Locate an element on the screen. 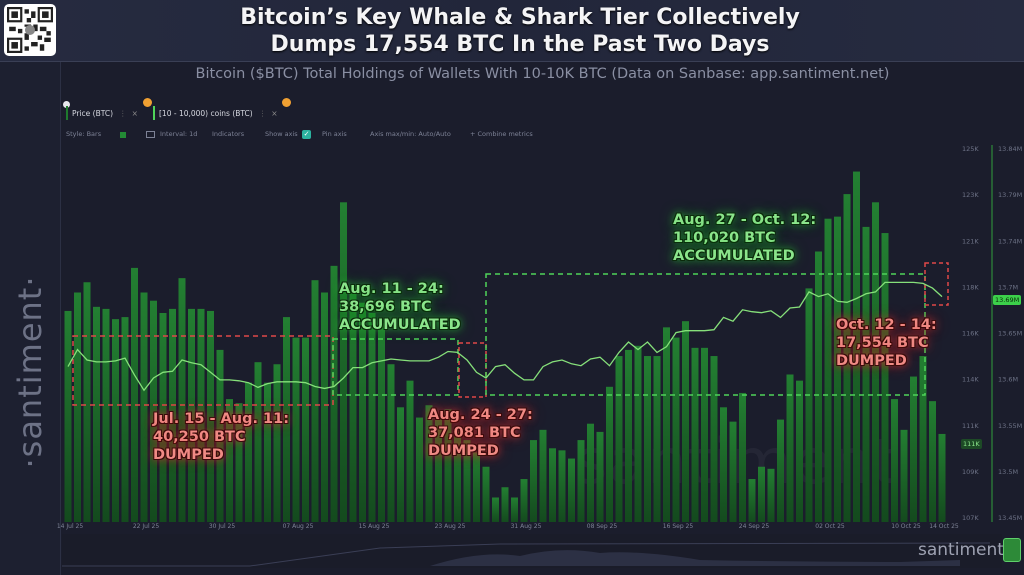  holdings-tick-label: 13.45M is located at coordinates (1010, 518).